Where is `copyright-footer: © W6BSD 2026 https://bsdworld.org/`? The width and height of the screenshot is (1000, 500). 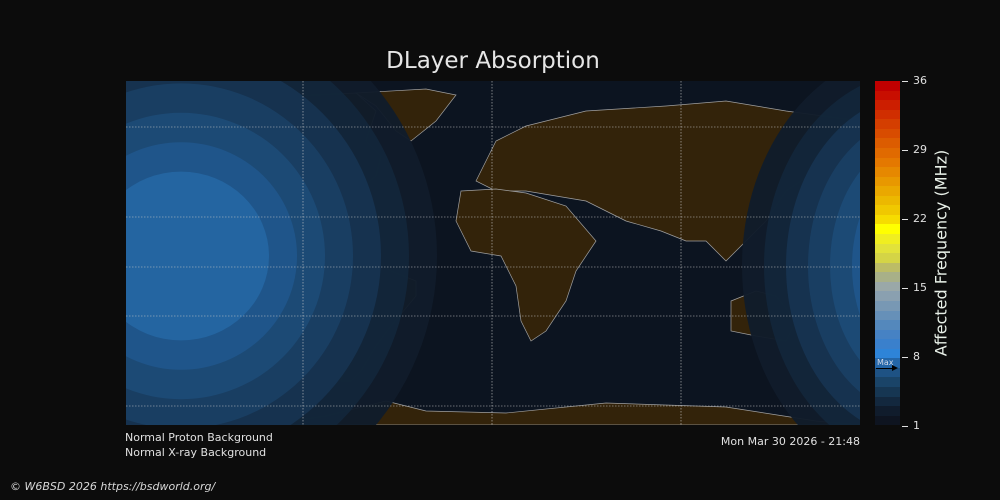
copyright-footer: © W6BSD 2026 https://bsdworld.org/ is located at coordinates (113, 486).